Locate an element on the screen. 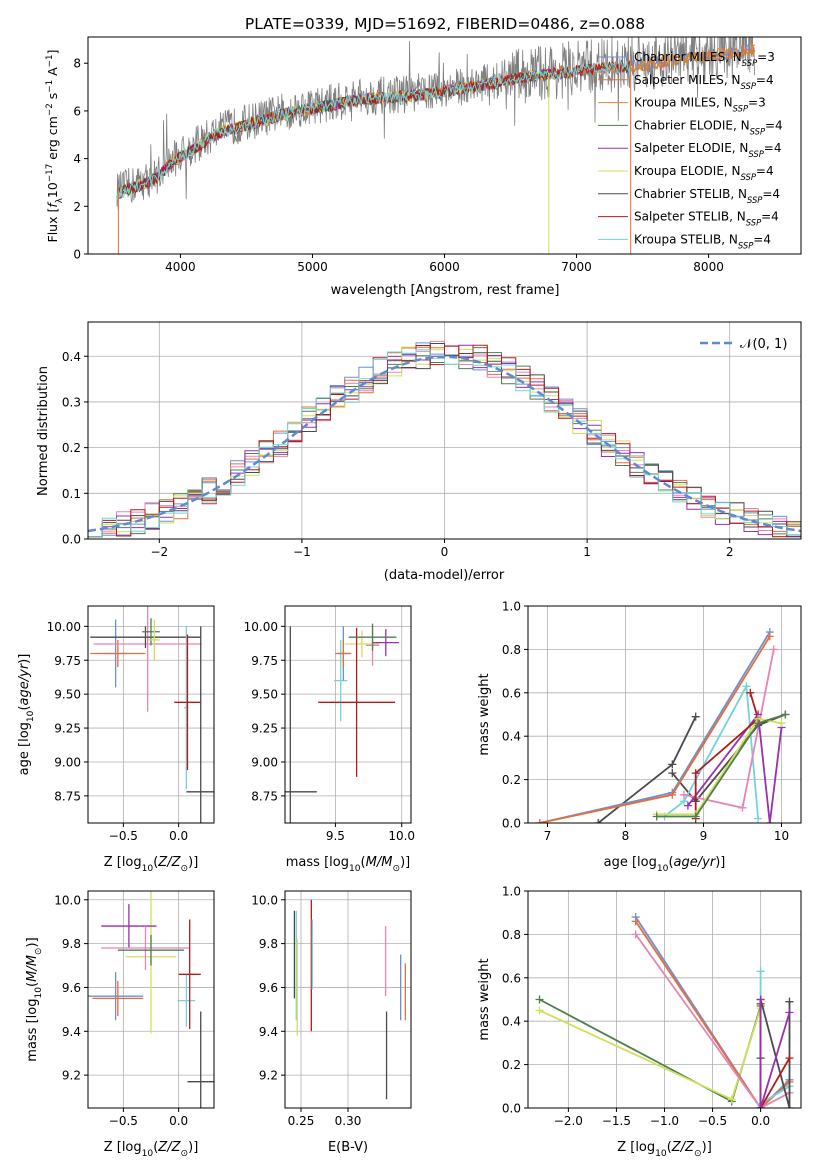  x-axis-label: mass [log10(M/M⊙)] is located at coordinates (348, 864).